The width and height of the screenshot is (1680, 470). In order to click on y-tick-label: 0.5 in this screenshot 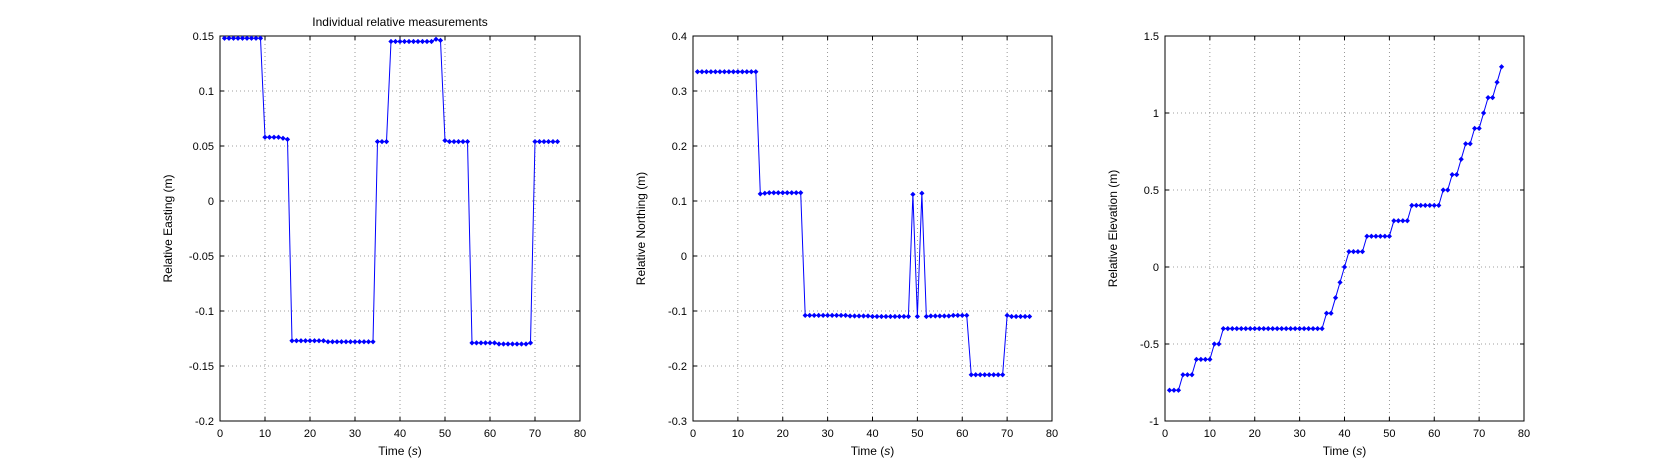, I will do `click(1151, 191)`.